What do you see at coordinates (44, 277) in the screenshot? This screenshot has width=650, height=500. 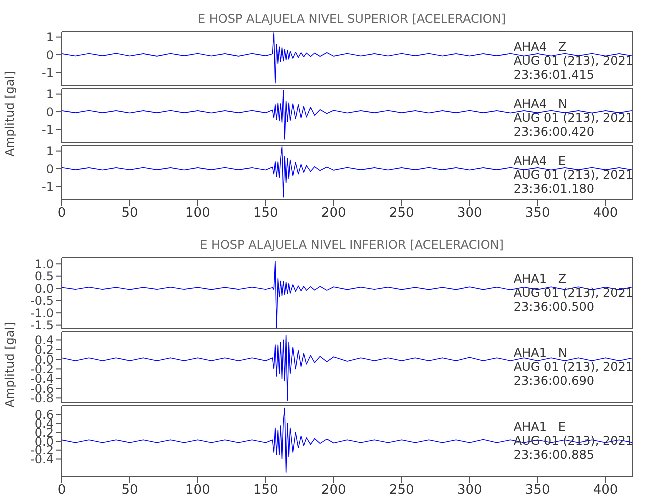 I see `y-tick-label: 0.5` at bounding box center [44, 277].